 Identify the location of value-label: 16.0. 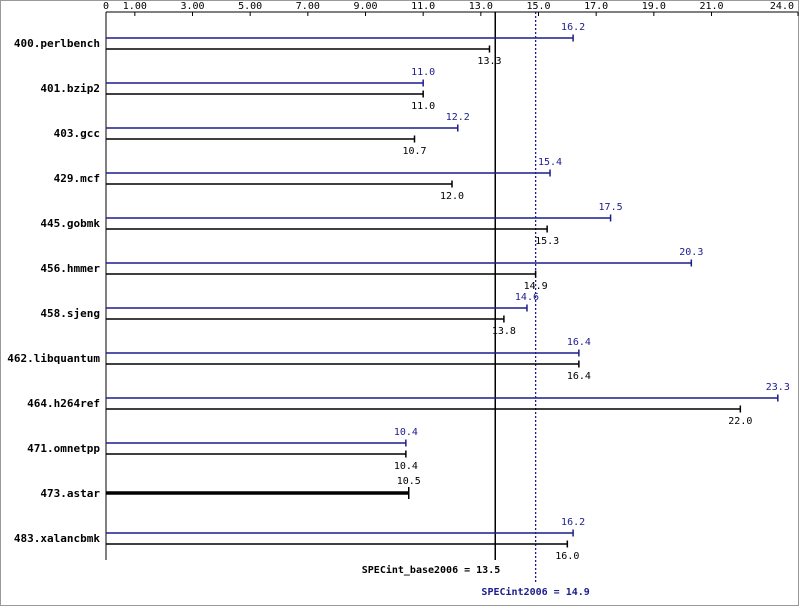
(567, 556).